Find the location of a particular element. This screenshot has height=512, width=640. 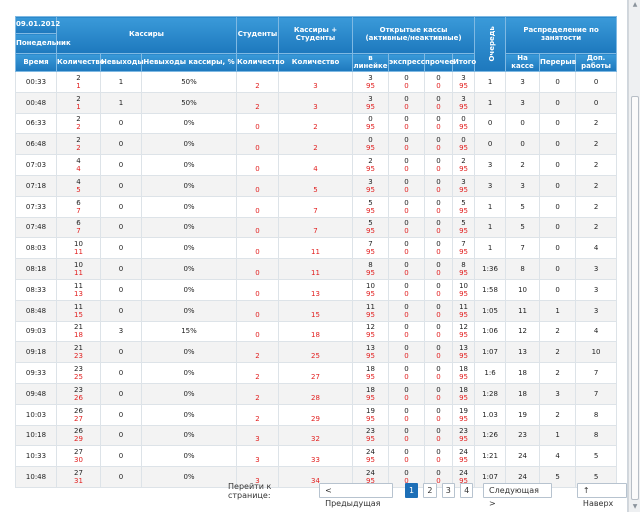

cashiers-qty-primary: 27 is located at coordinates (78, 473).